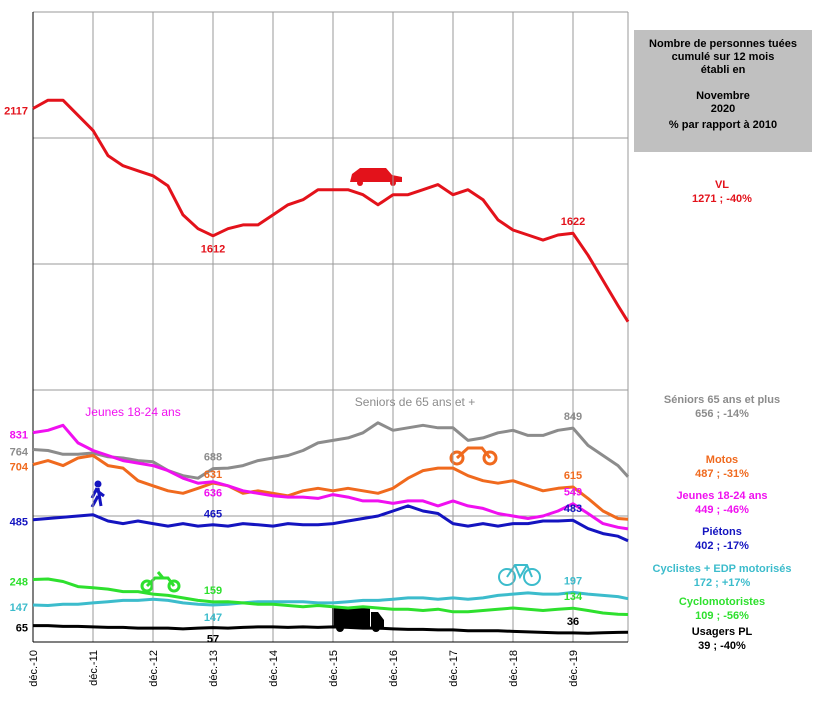  I want to click on data-label: 849, so click(573, 417).